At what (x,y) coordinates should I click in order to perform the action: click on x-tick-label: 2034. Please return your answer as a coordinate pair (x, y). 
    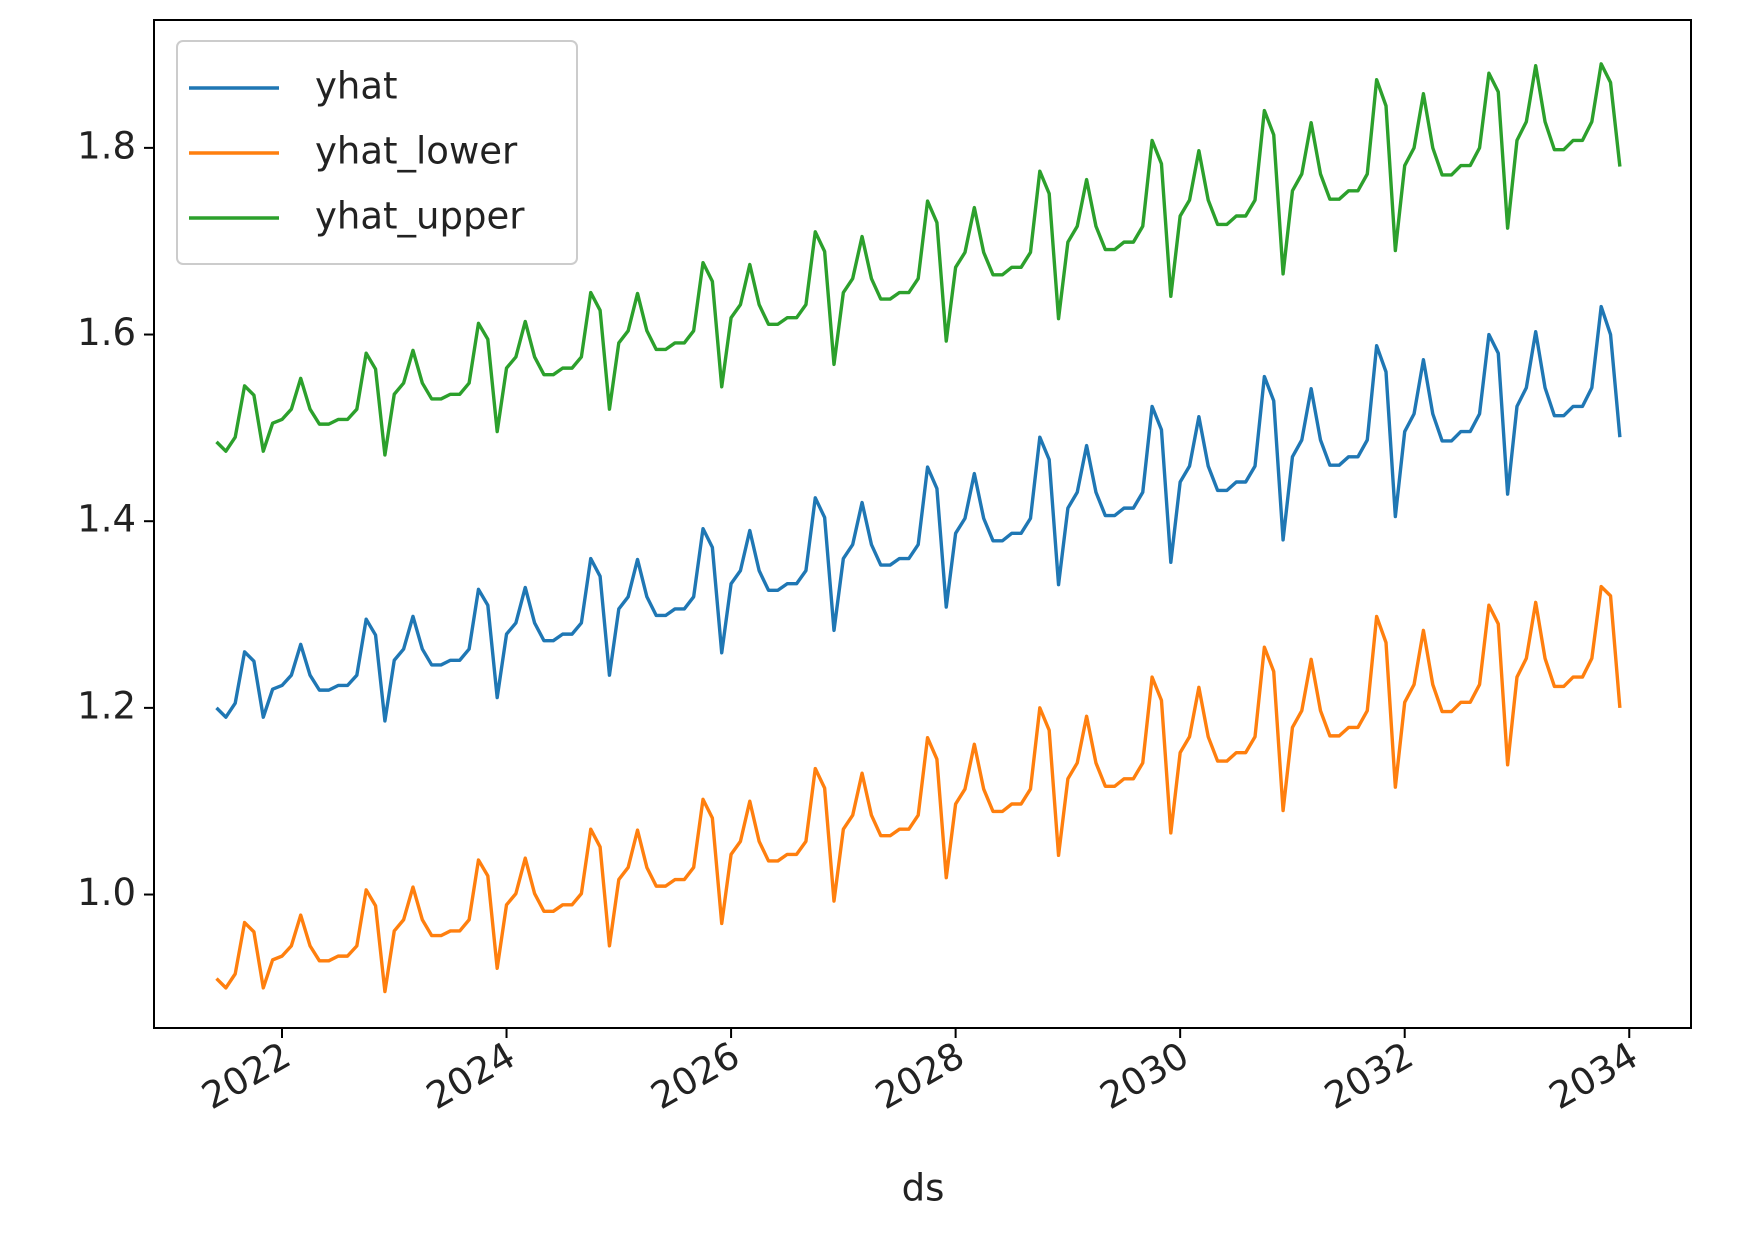
    Looking at the image, I should click on (1593, 1076).